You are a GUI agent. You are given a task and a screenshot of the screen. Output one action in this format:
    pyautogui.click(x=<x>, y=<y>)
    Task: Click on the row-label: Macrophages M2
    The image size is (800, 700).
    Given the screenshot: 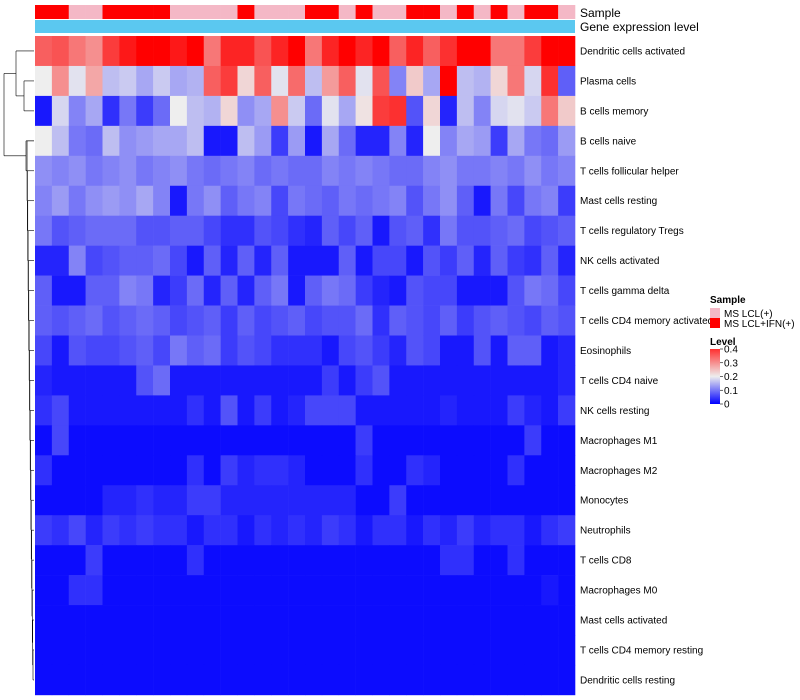 What is the action you would take?
    pyautogui.click(x=619, y=471)
    